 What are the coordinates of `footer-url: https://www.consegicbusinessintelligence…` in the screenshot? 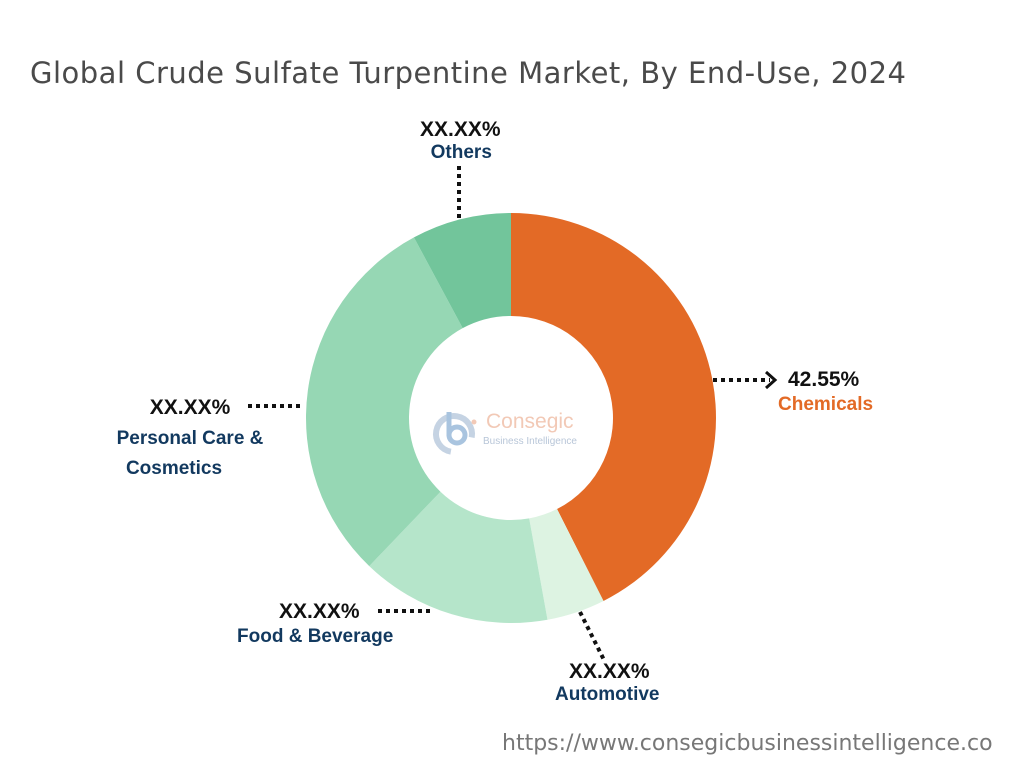 It's located at (747, 743).